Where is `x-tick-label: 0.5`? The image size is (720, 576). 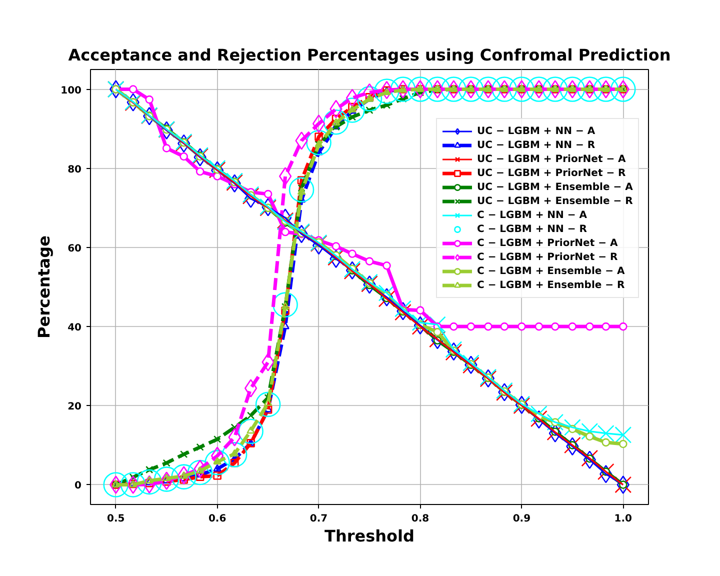 x-tick-label: 0.5 is located at coordinates (116, 519).